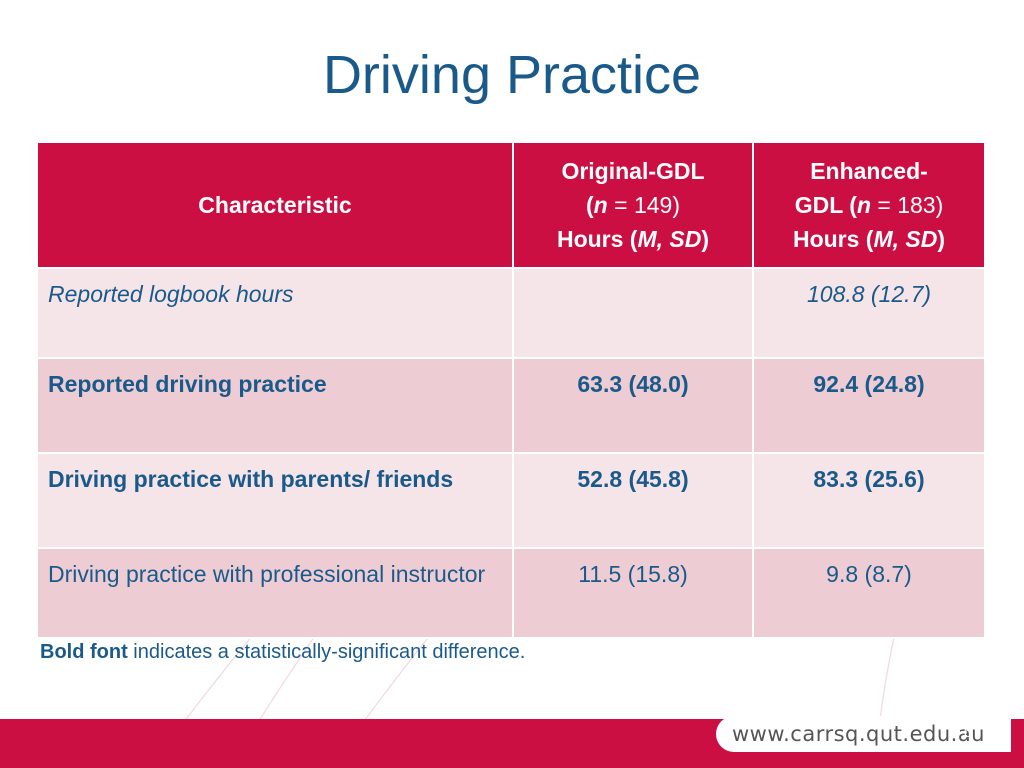 Image resolution: width=1024 pixels, height=768 pixels. What do you see at coordinates (275, 500) in the screenshot?
I see `row-label: Driving practice with parents/ friends` at bounding box center [275, 500].